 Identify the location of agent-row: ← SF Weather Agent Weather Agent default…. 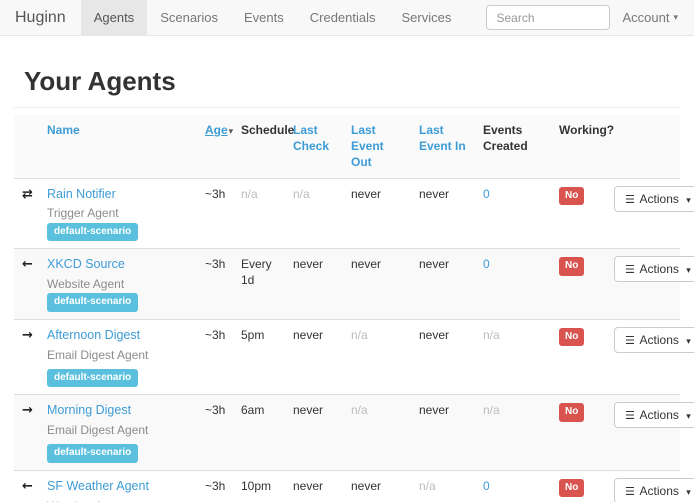
(354, 485).